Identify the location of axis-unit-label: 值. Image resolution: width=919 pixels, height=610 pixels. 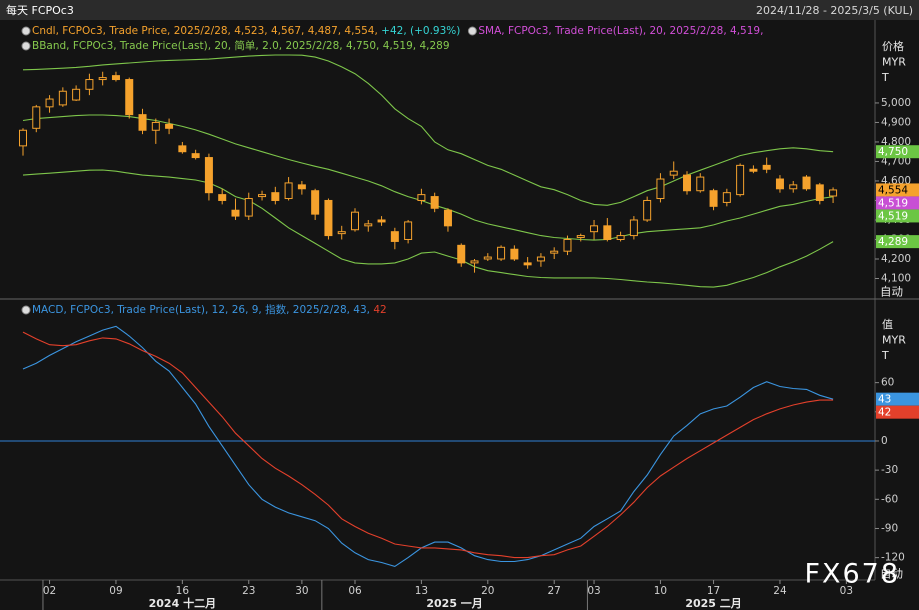
(887, 324).